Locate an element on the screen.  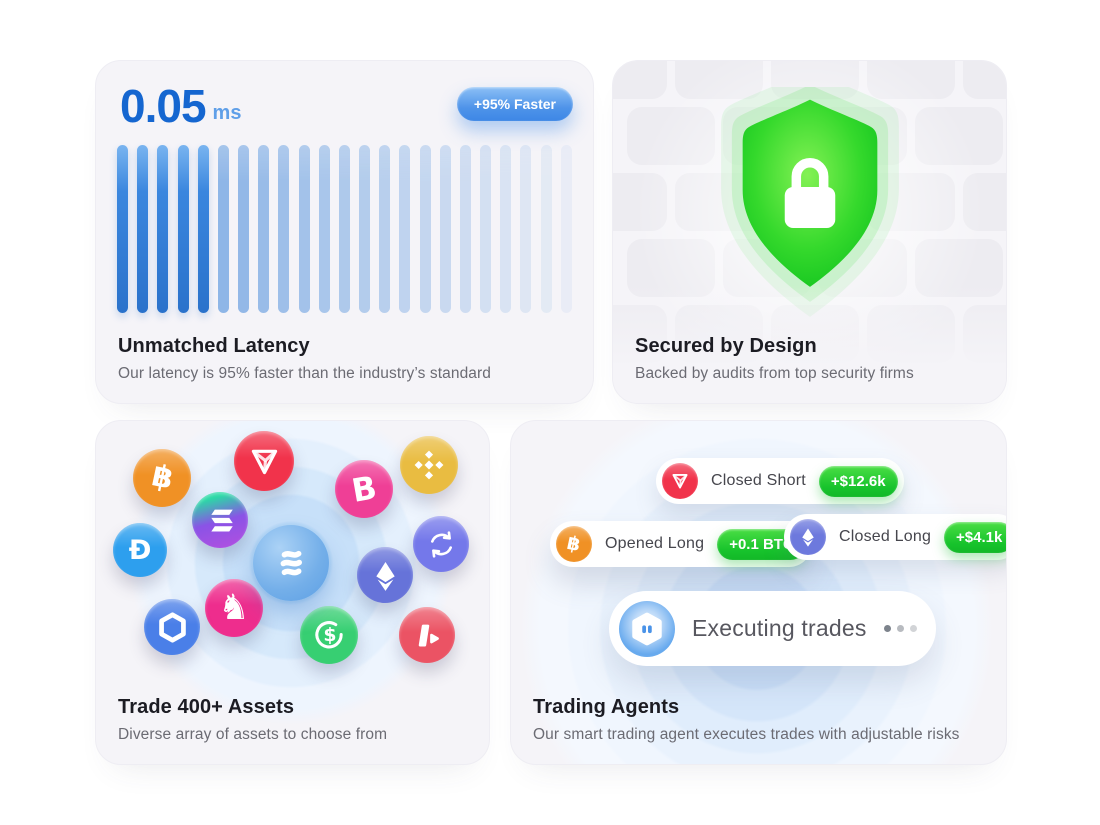
trade-label: Closed Long is located at coordinates (885, 536).